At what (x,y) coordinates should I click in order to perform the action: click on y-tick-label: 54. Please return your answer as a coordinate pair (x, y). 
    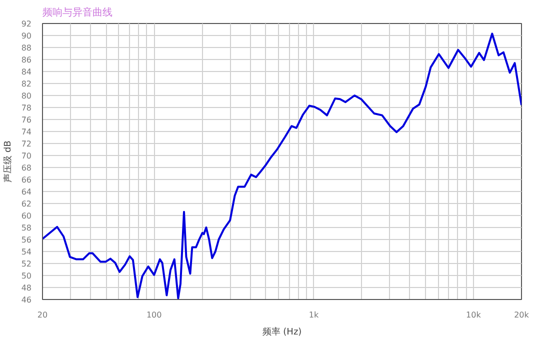
    Looking at the image, I should click on (26, 252).